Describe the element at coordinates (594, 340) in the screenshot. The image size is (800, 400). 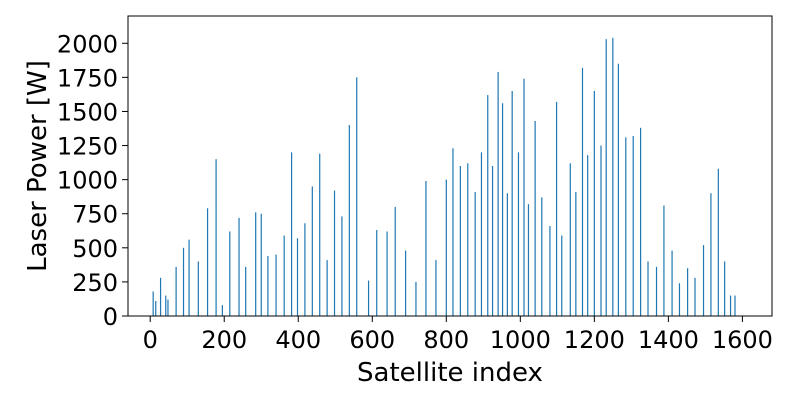
I see `x-tick-label: 1200` at that location.